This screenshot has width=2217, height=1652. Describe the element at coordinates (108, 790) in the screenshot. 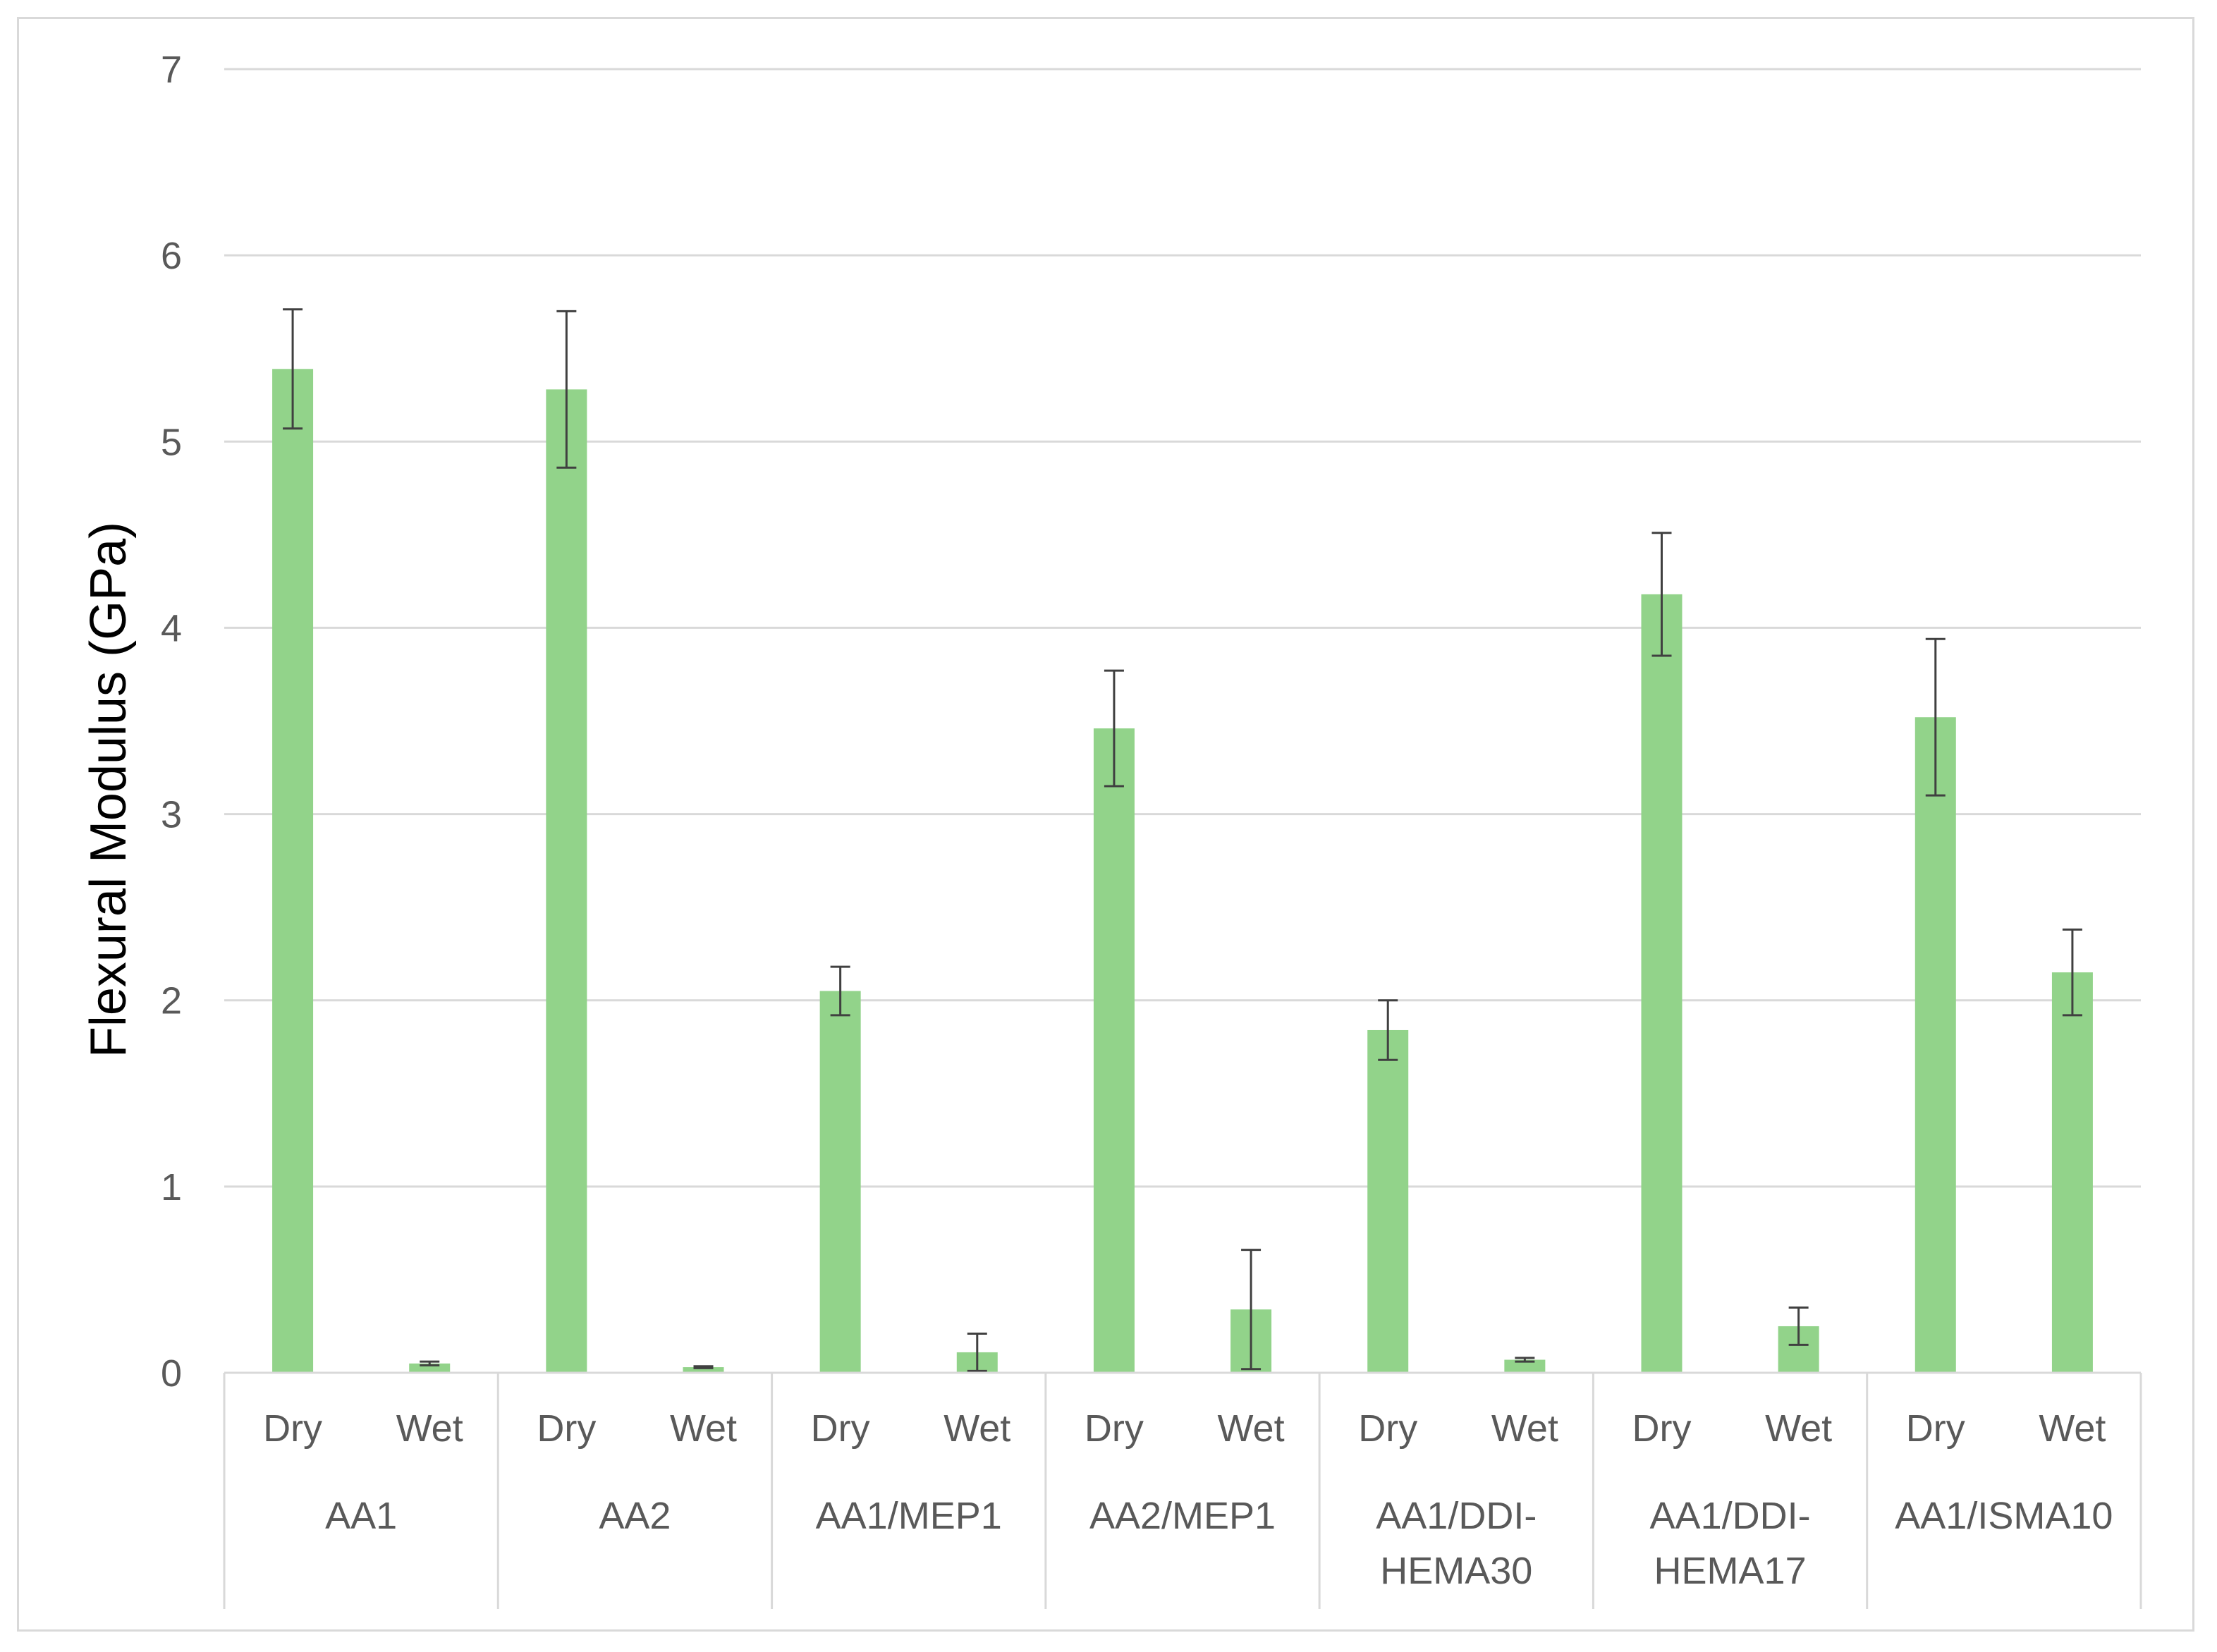

I see `y-axis-title: Flexural Modulus (GPa)` at that location.